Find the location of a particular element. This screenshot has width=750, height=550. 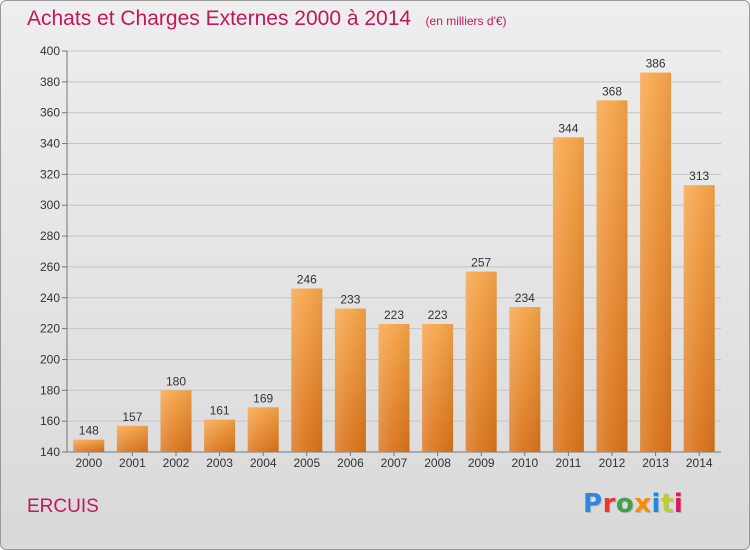

bar-shine-2003 is located at coordinates (220, 435).